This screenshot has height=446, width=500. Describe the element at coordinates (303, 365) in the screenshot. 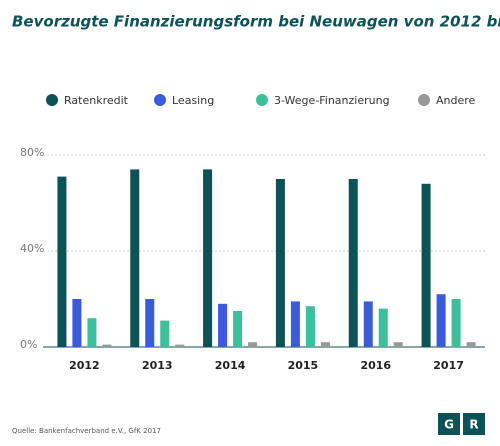

I see `x-tick-label: 2015` at that location.